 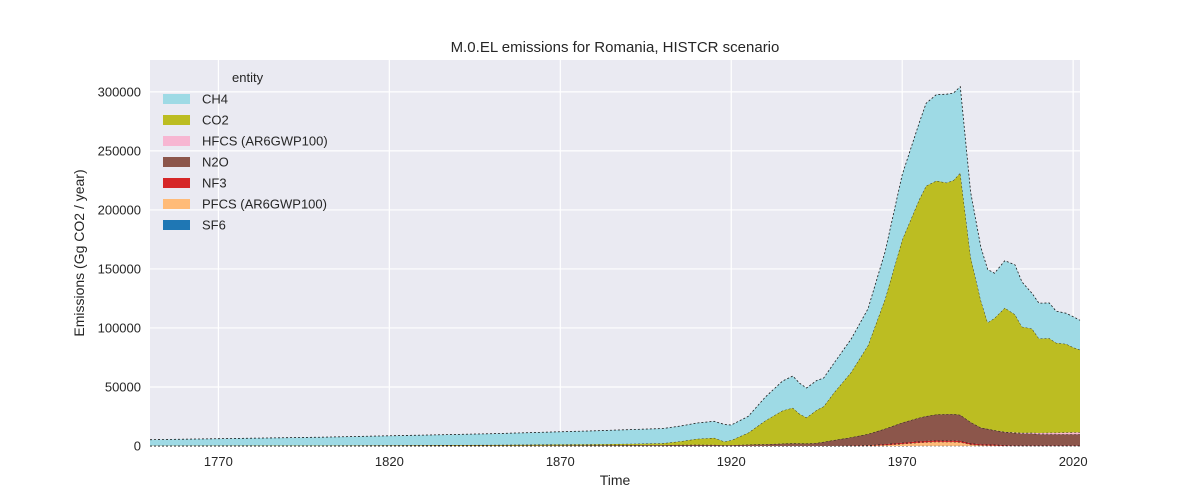 What do you see at coordinates (218, 461) in the screenshot?
I see `x-tick-label: 1770` at bounding box center [218, 461].